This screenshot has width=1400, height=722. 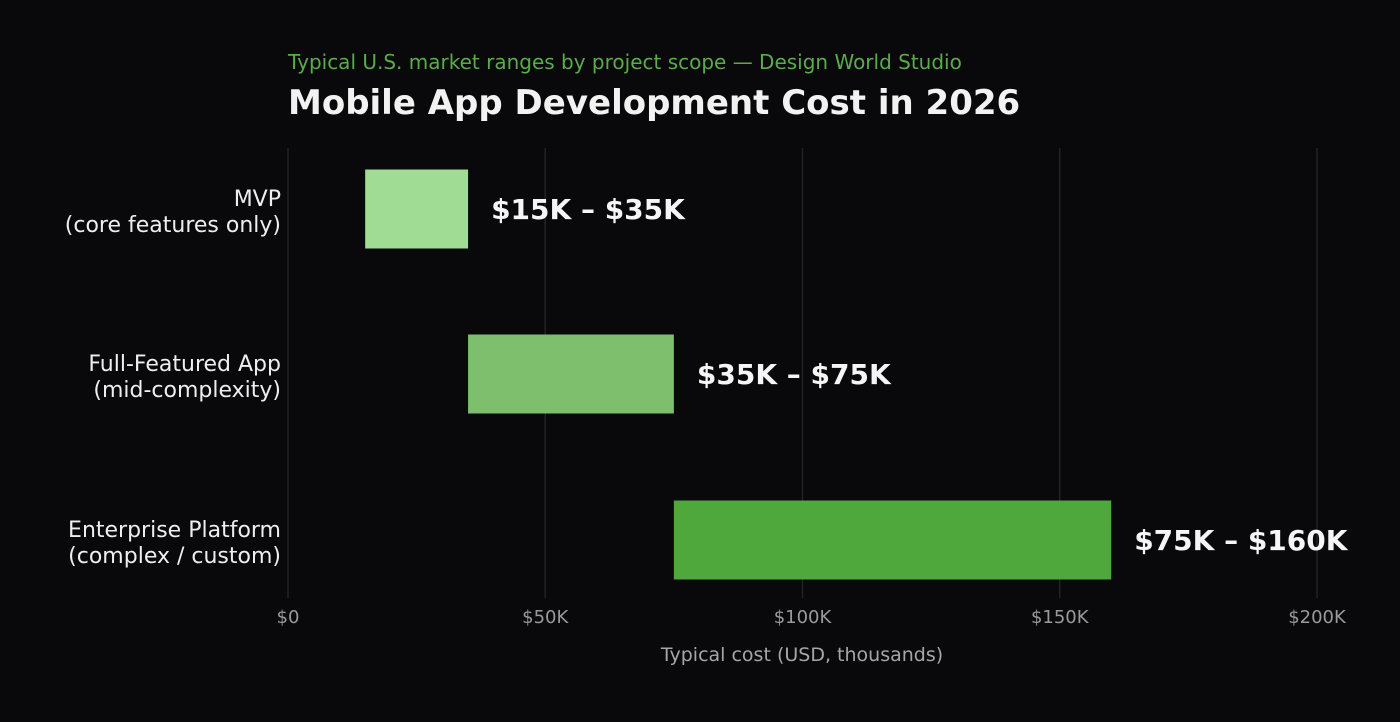 I want to click on value-label: $75K – $160K, so click(x=1241, y=540).